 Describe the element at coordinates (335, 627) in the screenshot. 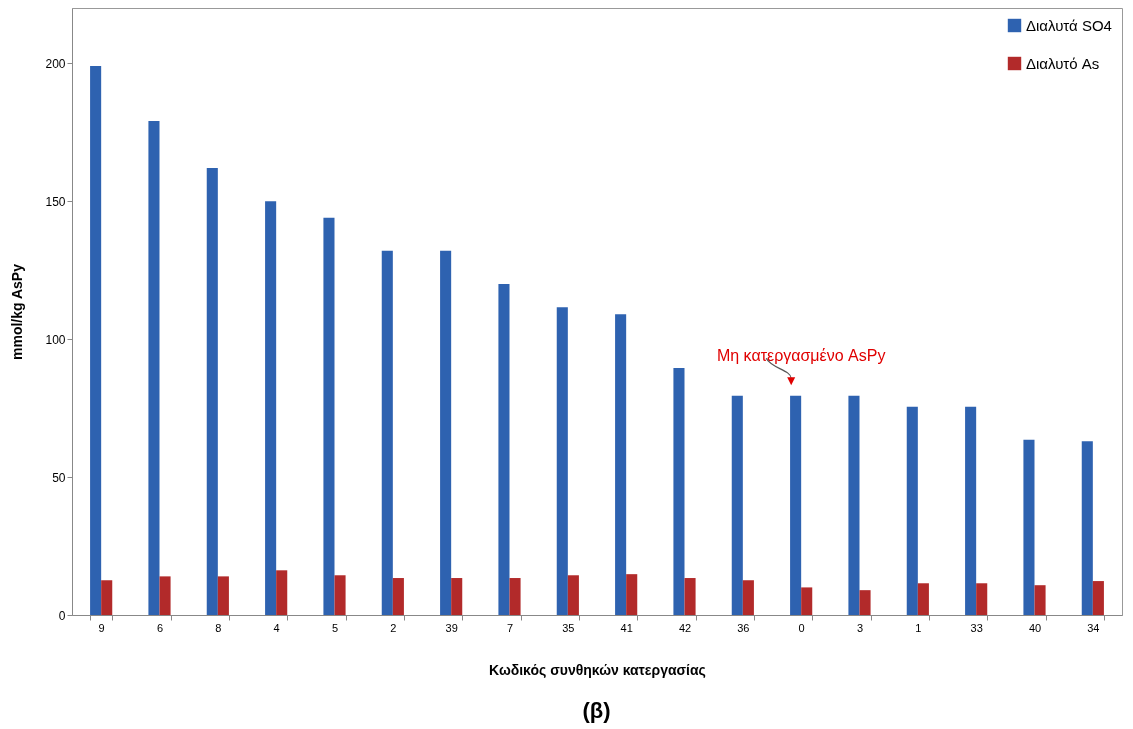

I see `x-tick-label: 5` at that location.